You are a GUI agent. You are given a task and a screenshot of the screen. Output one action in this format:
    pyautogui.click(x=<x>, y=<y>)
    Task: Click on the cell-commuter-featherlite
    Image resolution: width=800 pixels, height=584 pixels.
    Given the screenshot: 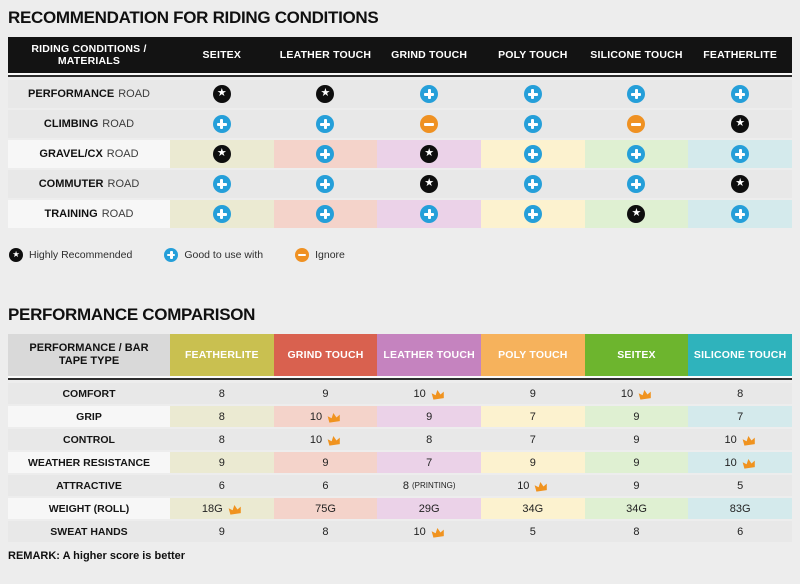 What is the action you would take?
    pyautogui.click(x=740, y=184)
    